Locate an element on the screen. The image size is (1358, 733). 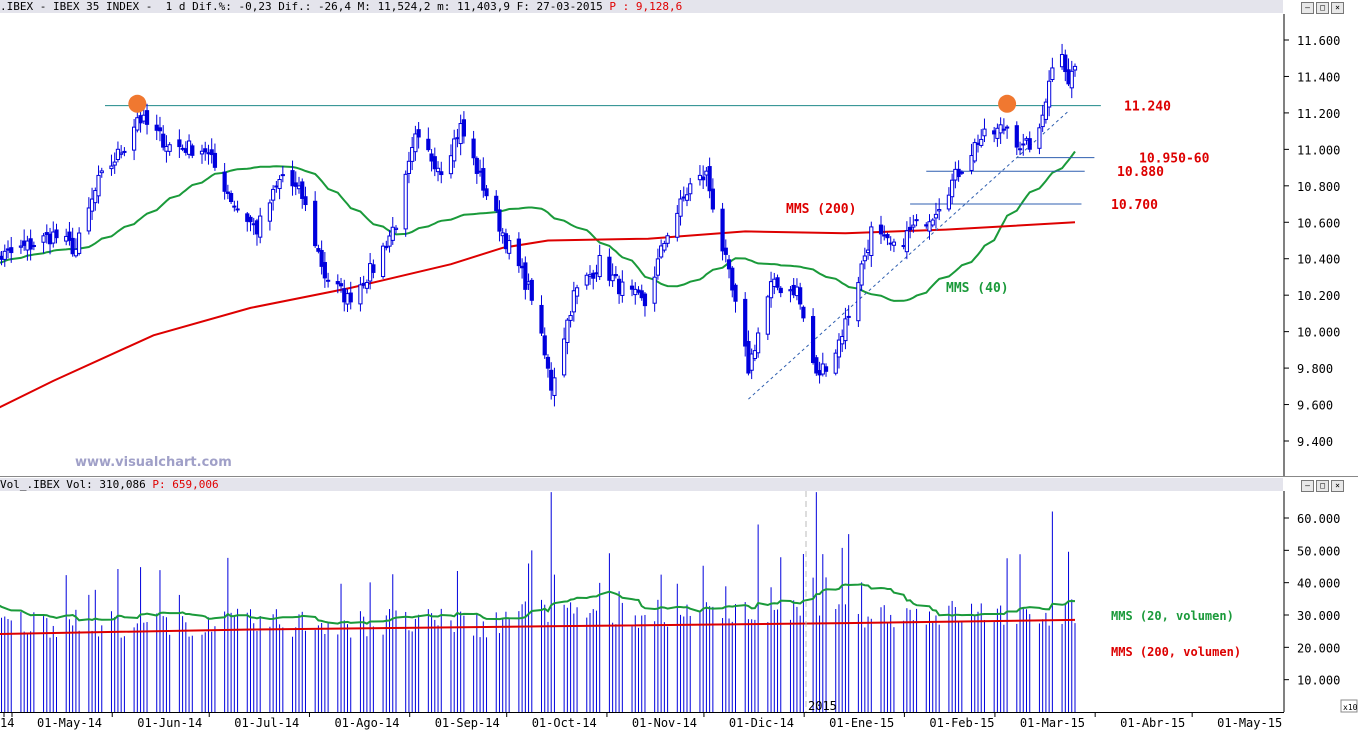
maximize-button: □ is located at coordinates (1322, 8).